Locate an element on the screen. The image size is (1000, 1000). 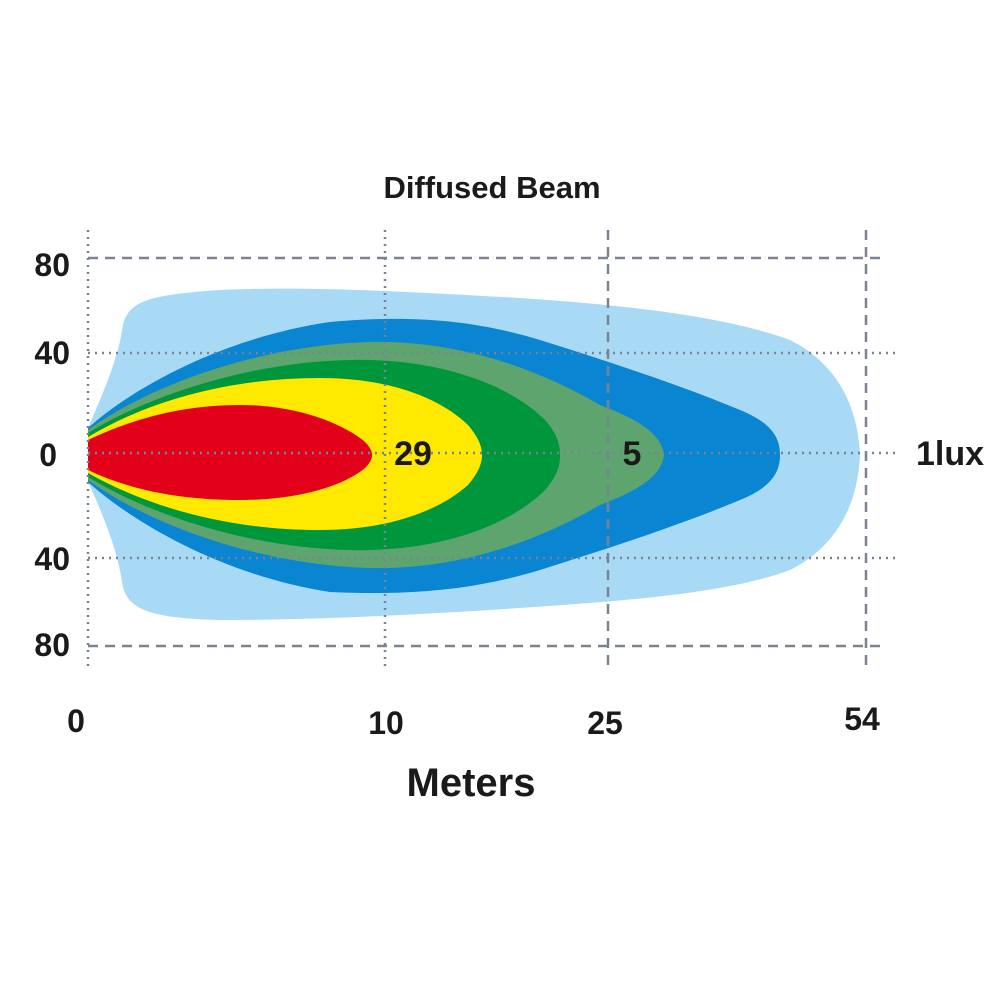
y-tick-label: 0 is located at coordinates (48, 455).